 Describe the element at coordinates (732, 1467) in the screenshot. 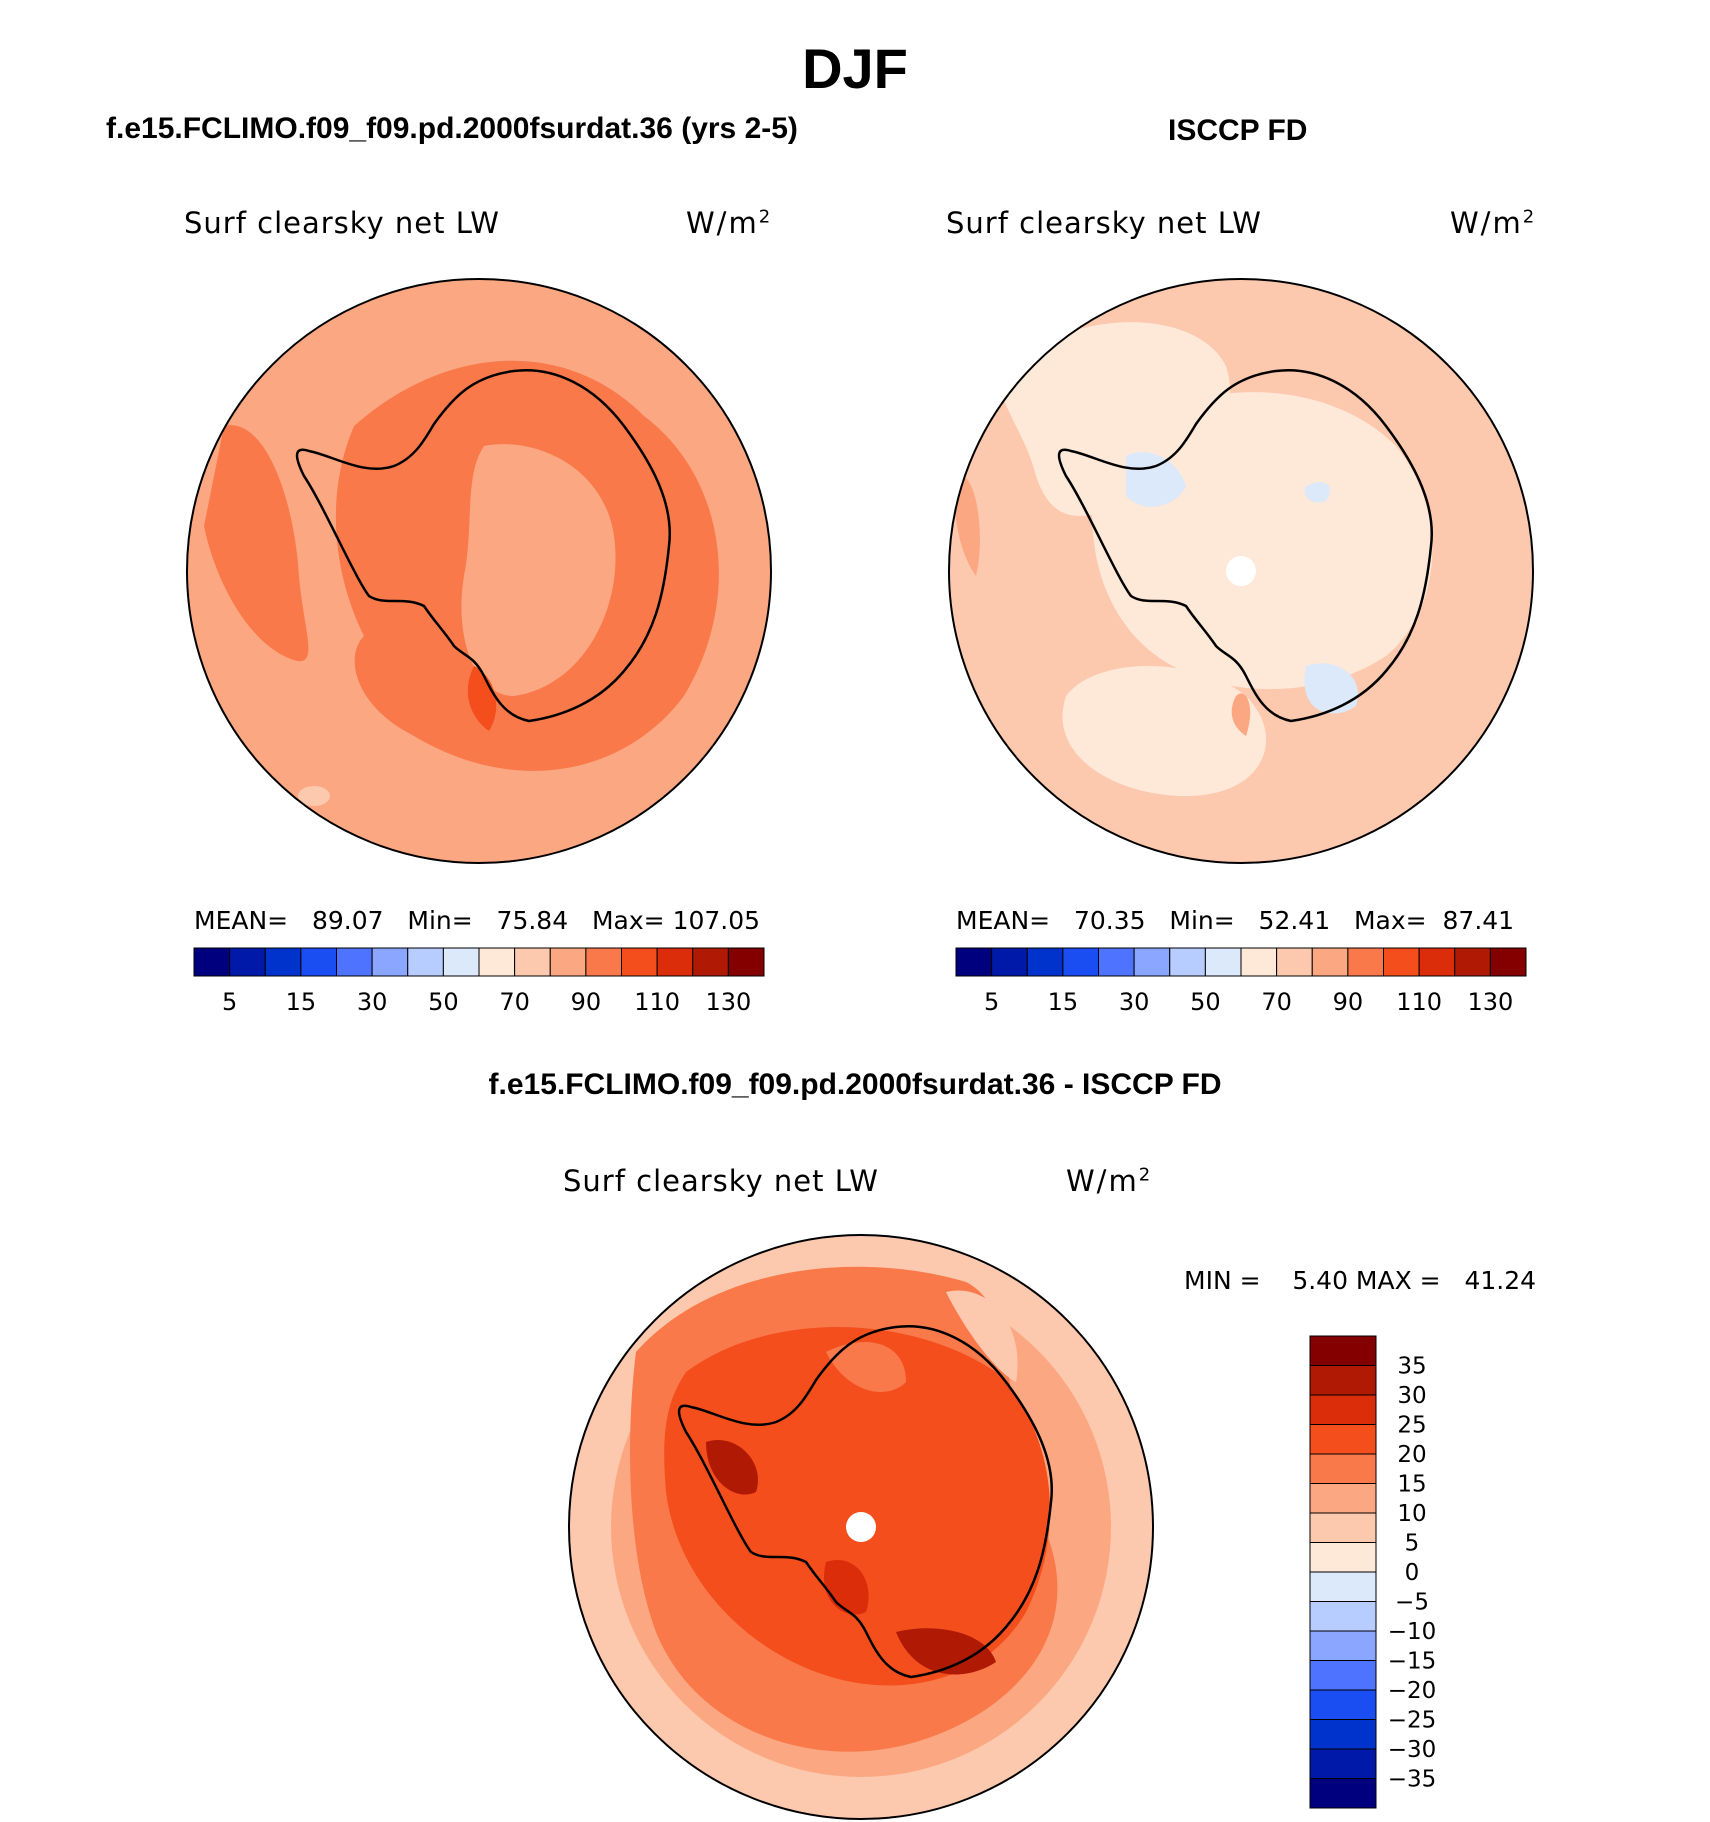

I see `diff-field-dark-west` at that location.